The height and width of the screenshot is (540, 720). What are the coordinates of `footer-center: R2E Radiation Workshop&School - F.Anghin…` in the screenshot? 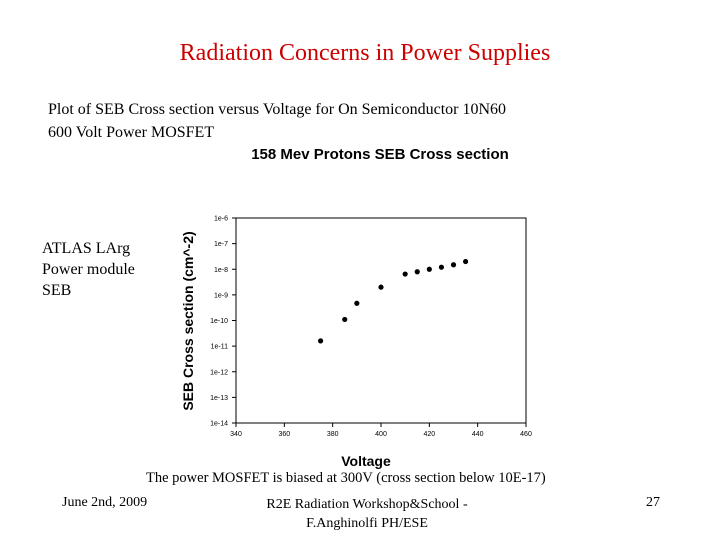 It's located at (367, 514).